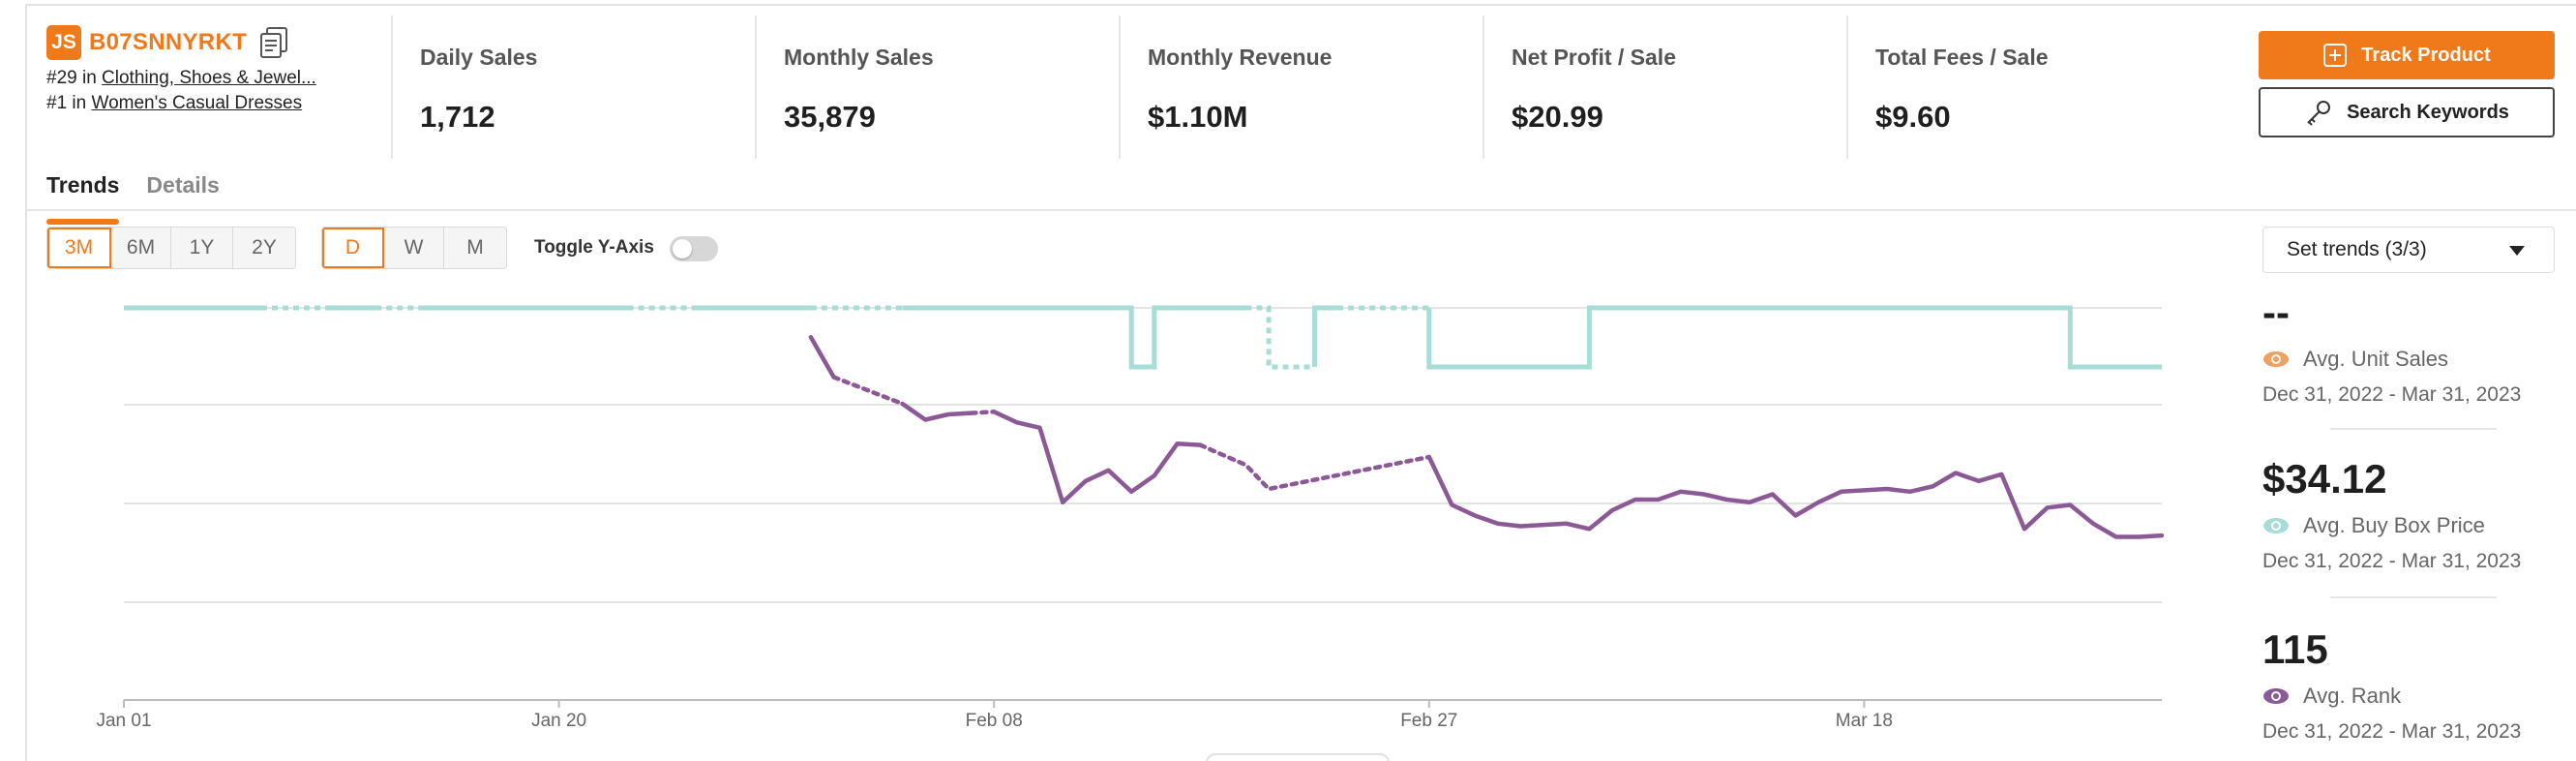 This screenshot has height=761, width=2576. I want to click on category-link-dresses: Women's Casual Dresses, so click(197, 103).